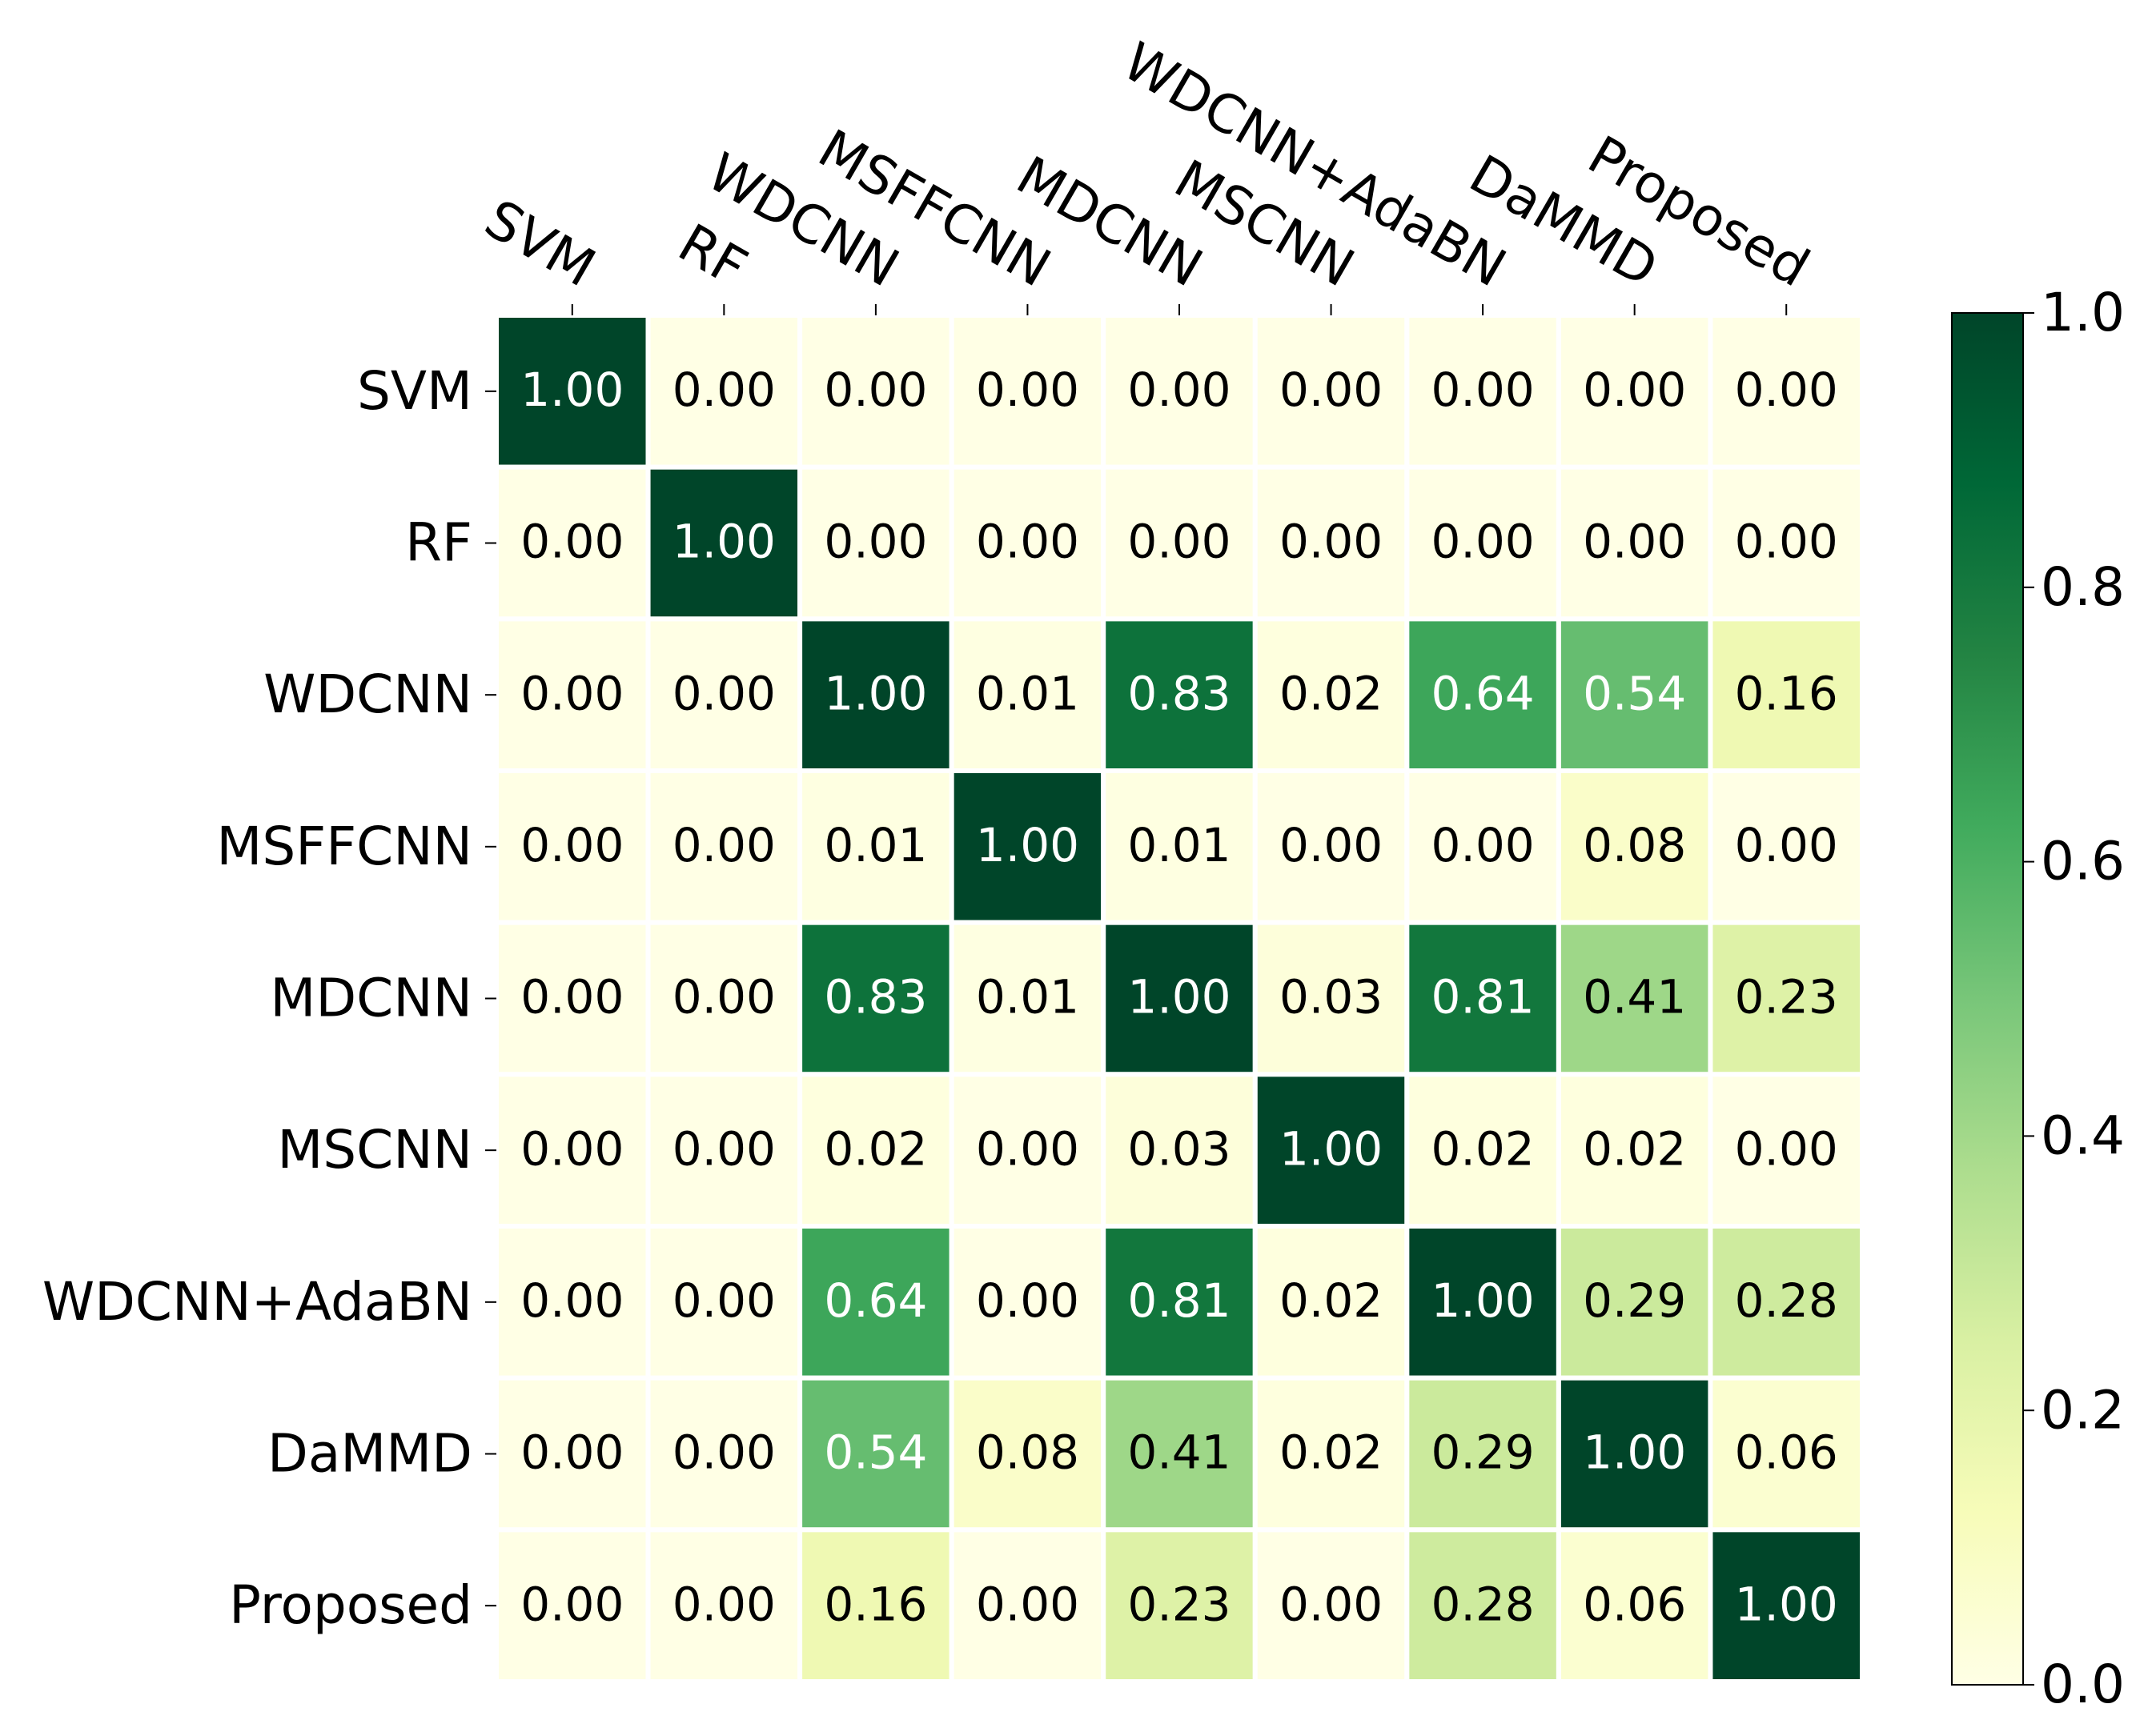  Describe the element at coordinates (2083, 313) in the screenshot. I see `colorbar-tick-label: 1.0` at that location.